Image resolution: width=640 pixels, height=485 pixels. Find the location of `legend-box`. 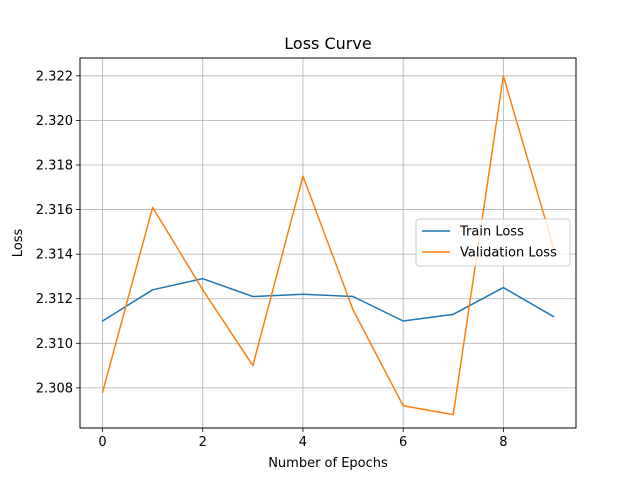

legend-box is located at coordinates (493, 242).